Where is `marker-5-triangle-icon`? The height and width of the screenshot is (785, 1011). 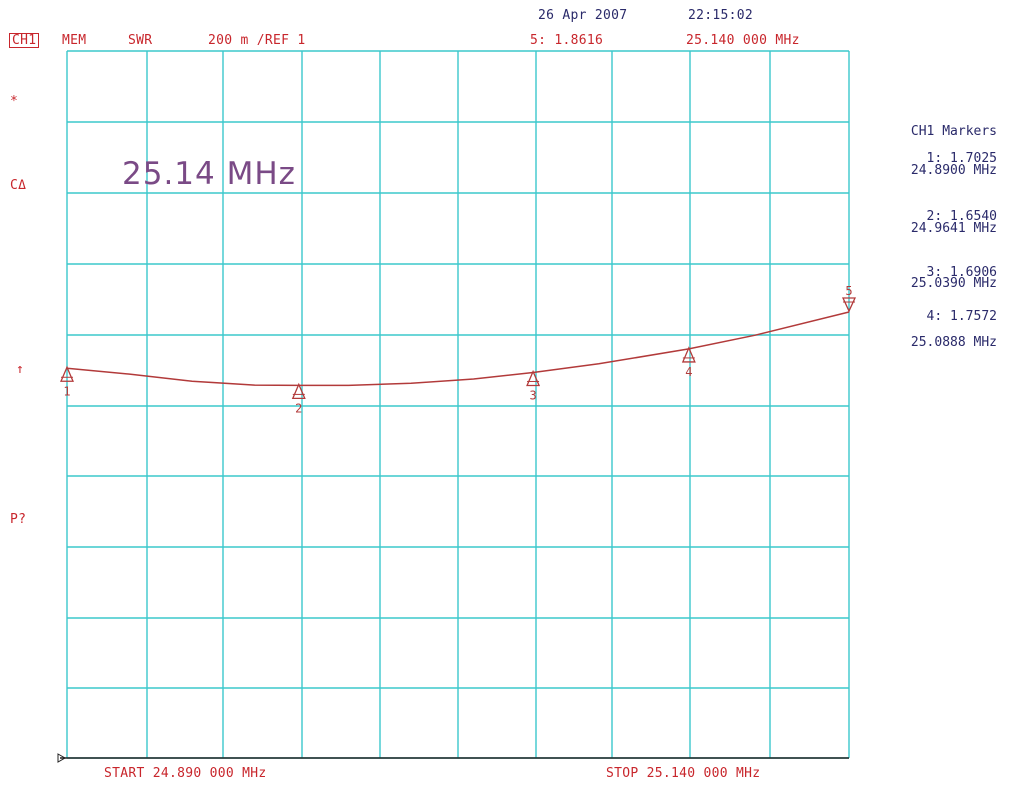 marker-5-triangle-icon is located at coordinates (849, 305).